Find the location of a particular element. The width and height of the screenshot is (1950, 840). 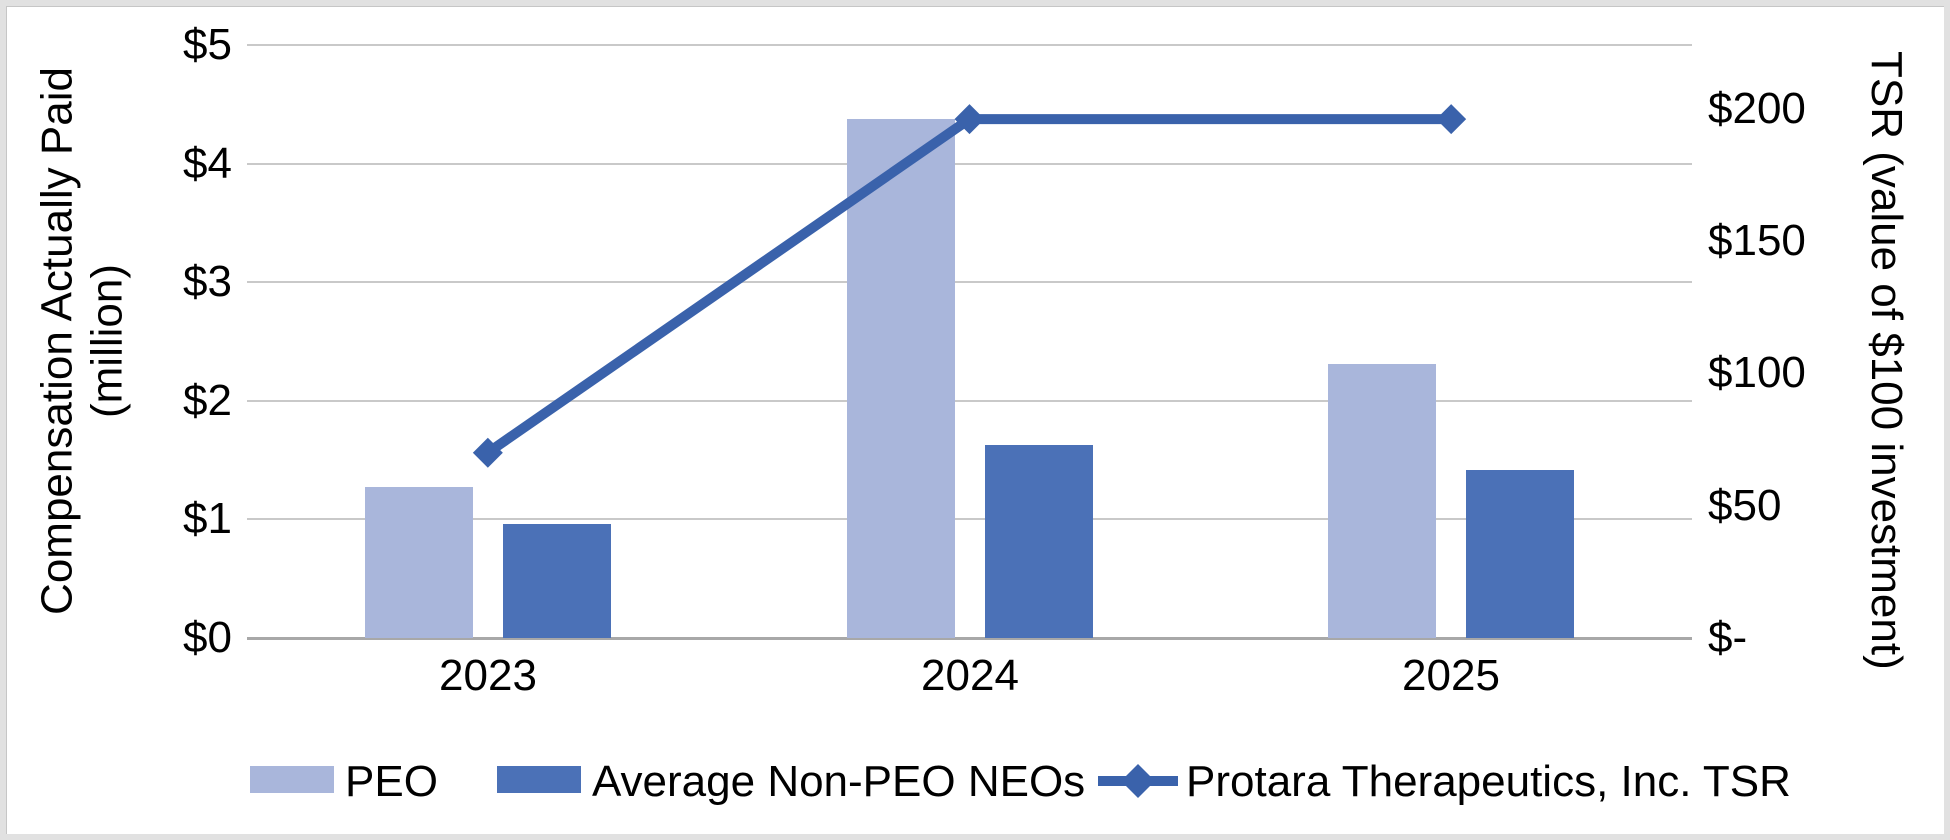

left-axis-tick: $0 is located at coordinates (207, 637).